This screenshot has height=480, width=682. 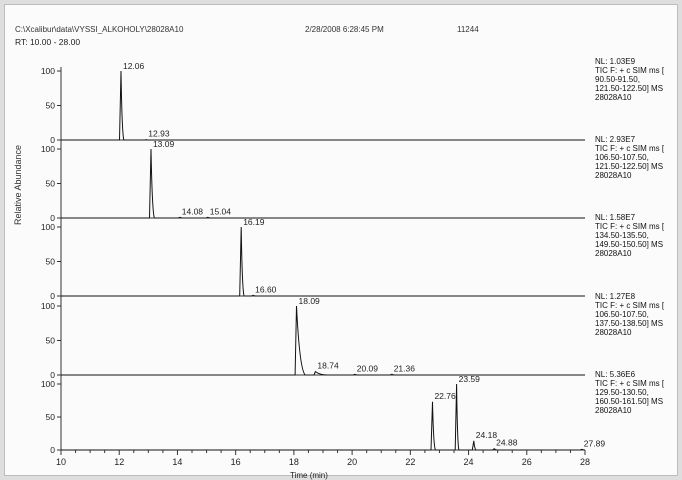 I want to click on panel-5-ytick-label-50: 50, so click(x=51, y=417).